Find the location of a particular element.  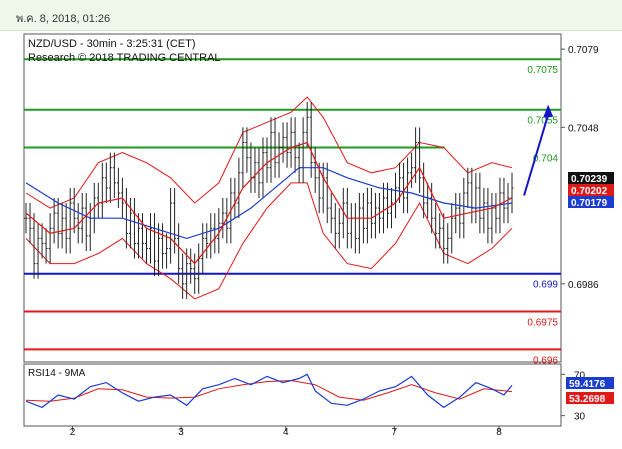

forecast-arrow-shaft is located at coordinates (536, 155).